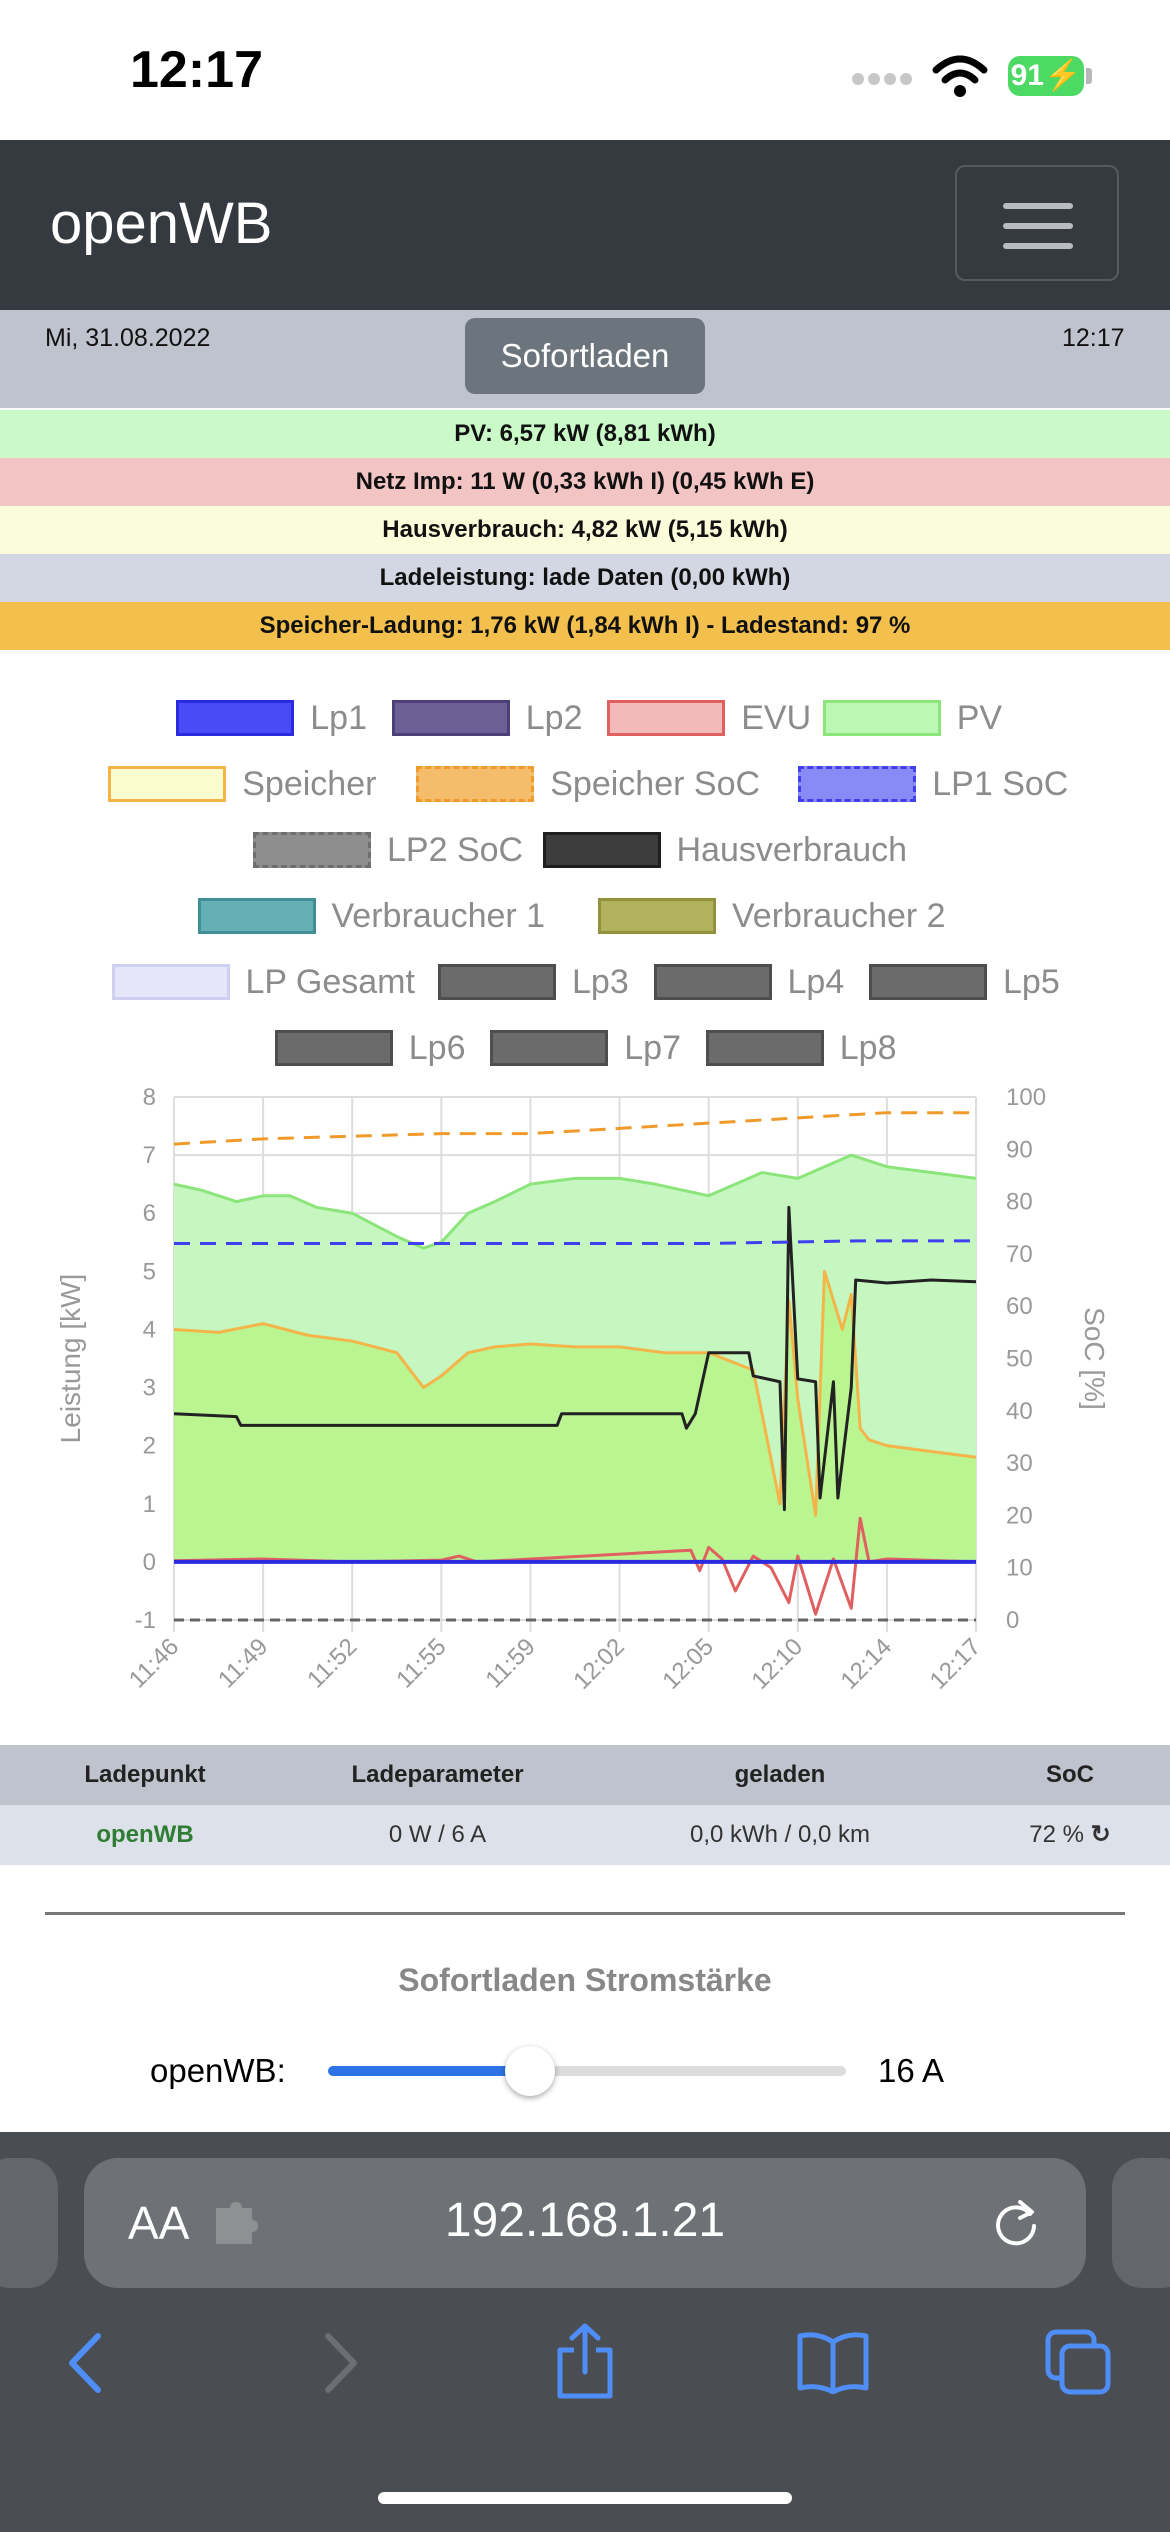 This screenshot has width=1170, height=2532. What do you see at coordinates (388, 850) in the screenshot?
I see `legend-item-lp2-soc: LP2 SoC` at bounding box center [388, 850].